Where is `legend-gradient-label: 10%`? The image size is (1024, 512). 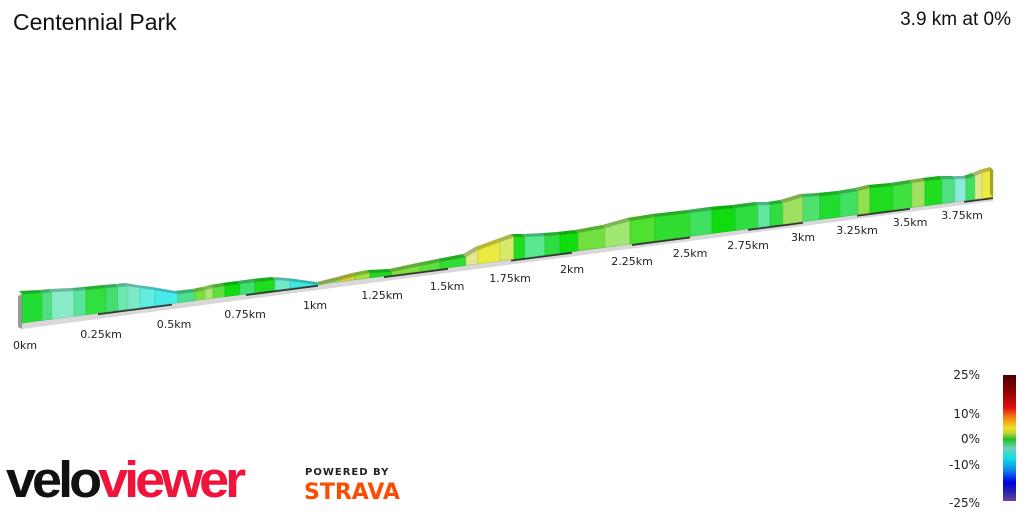 legend-gradient-label: 10% is located at coordinates (966, 414).